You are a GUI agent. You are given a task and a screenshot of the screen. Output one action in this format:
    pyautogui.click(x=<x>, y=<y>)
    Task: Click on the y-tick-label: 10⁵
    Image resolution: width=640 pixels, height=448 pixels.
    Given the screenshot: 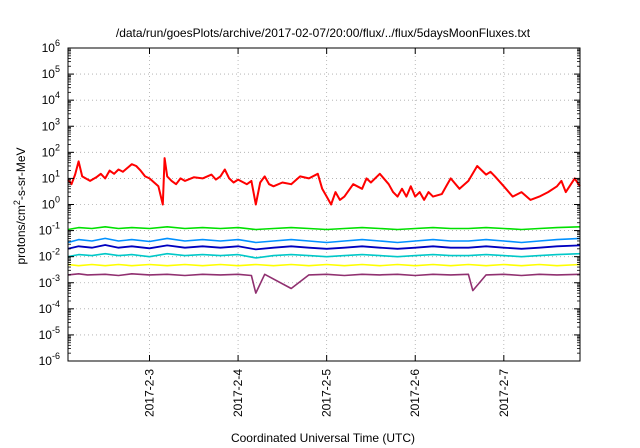 What is the action you would take?
    pyautogui.click(x=51, y=72)
    